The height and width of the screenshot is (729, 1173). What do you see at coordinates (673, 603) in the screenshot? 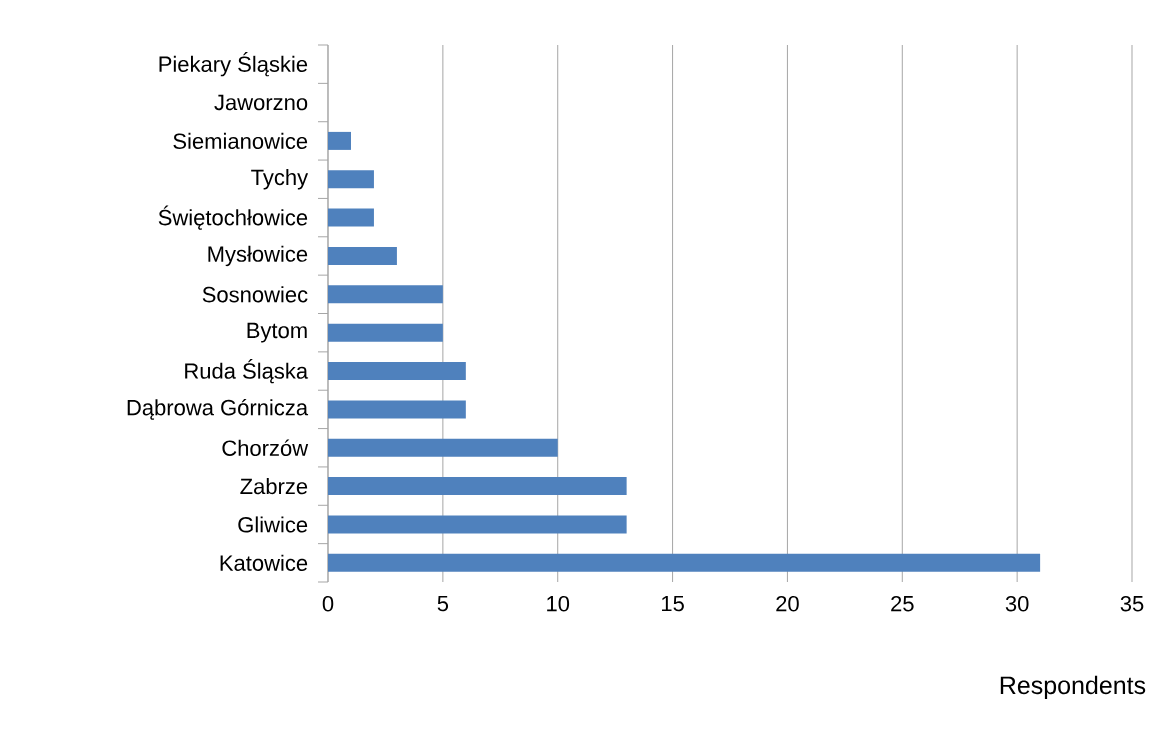
I see `x-tick-label: 15` at bounding box center [673, 603].